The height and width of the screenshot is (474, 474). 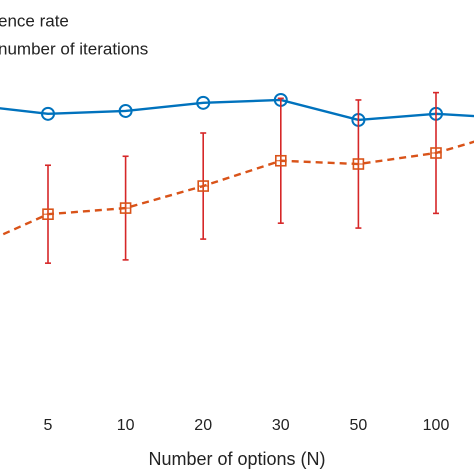 I want to click on x-tick-label: 100, so click(x=436, y=425).